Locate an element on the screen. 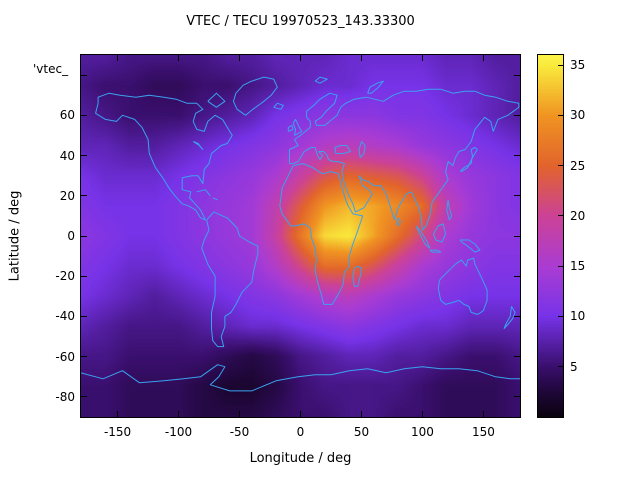 The image size is (640, 480). y-tick-label: -80 is located at coordinates (65, 396).